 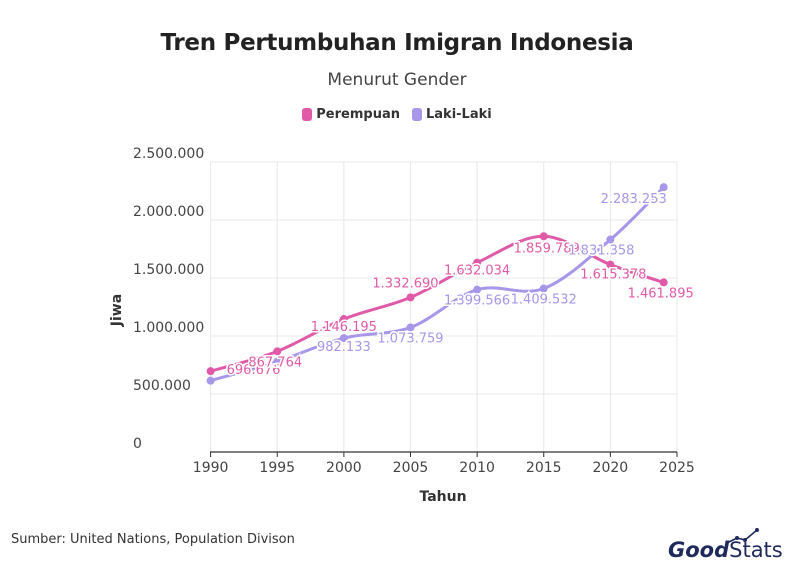 What do you see at coordinates (254, 370) in the screenshot?
I see `data-label-perempuan: 696.676` at bounding box center [254, 370].